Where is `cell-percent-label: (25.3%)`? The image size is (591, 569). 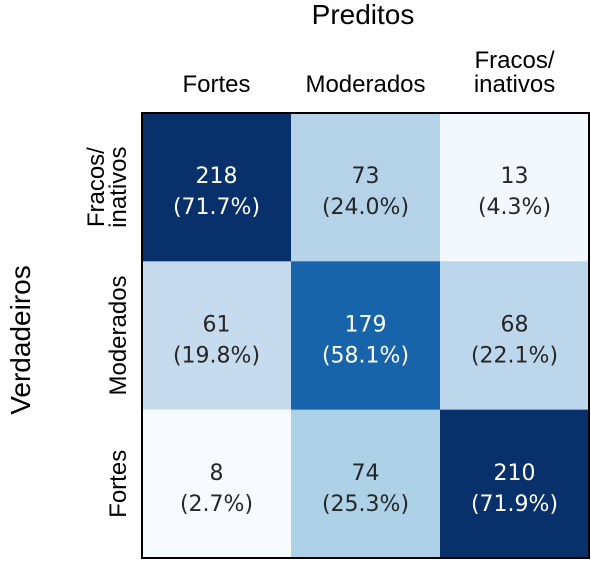
cell-percent-label: (25.3%) is located at coordinates (365, 504).